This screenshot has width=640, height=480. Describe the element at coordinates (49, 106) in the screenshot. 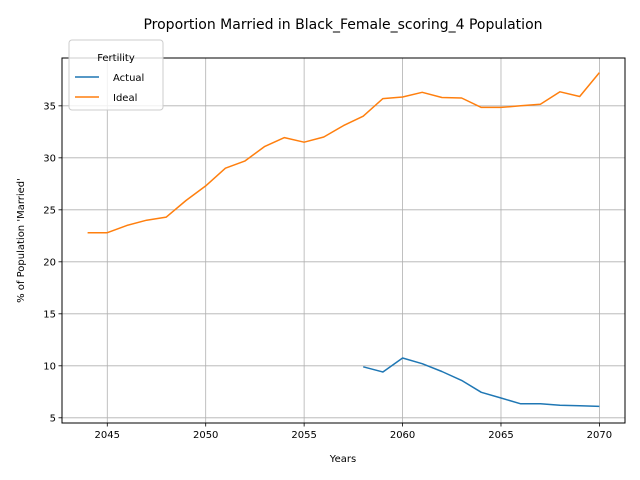

I see `y-tick-label: 35` at that location.